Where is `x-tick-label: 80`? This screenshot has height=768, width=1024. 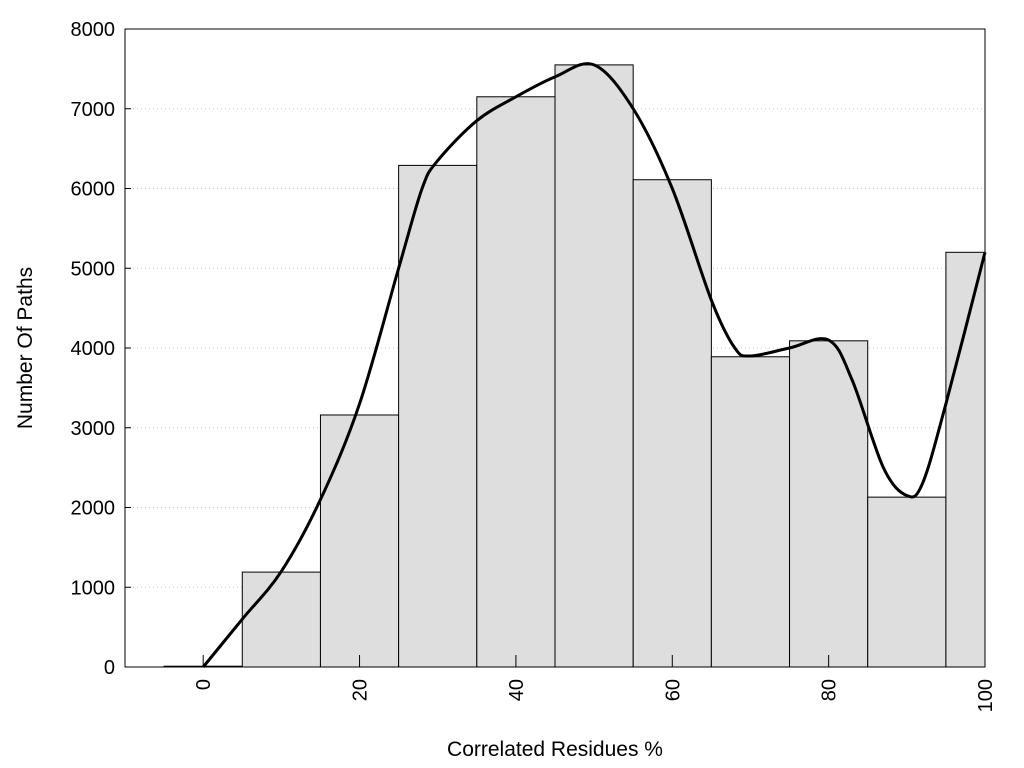 x-tick-label: 80 is located at coordinates (830, 690).